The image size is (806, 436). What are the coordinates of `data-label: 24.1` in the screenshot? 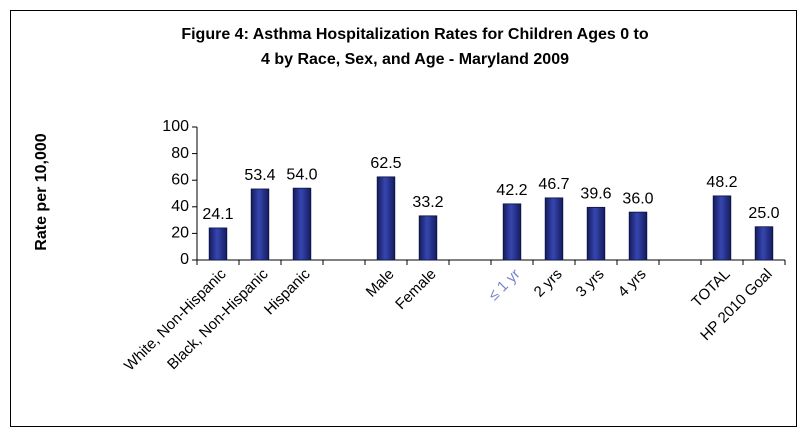 It's located at (217, 214).